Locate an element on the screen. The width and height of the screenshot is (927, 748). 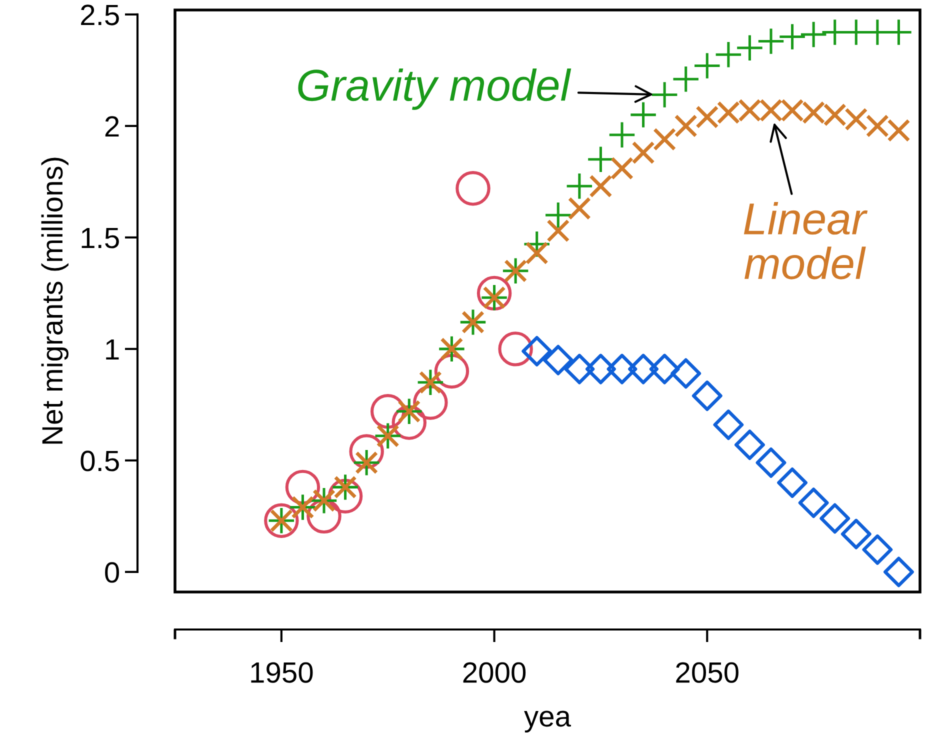
x-tick-label: 2000 is located at coordinates (494, 672).